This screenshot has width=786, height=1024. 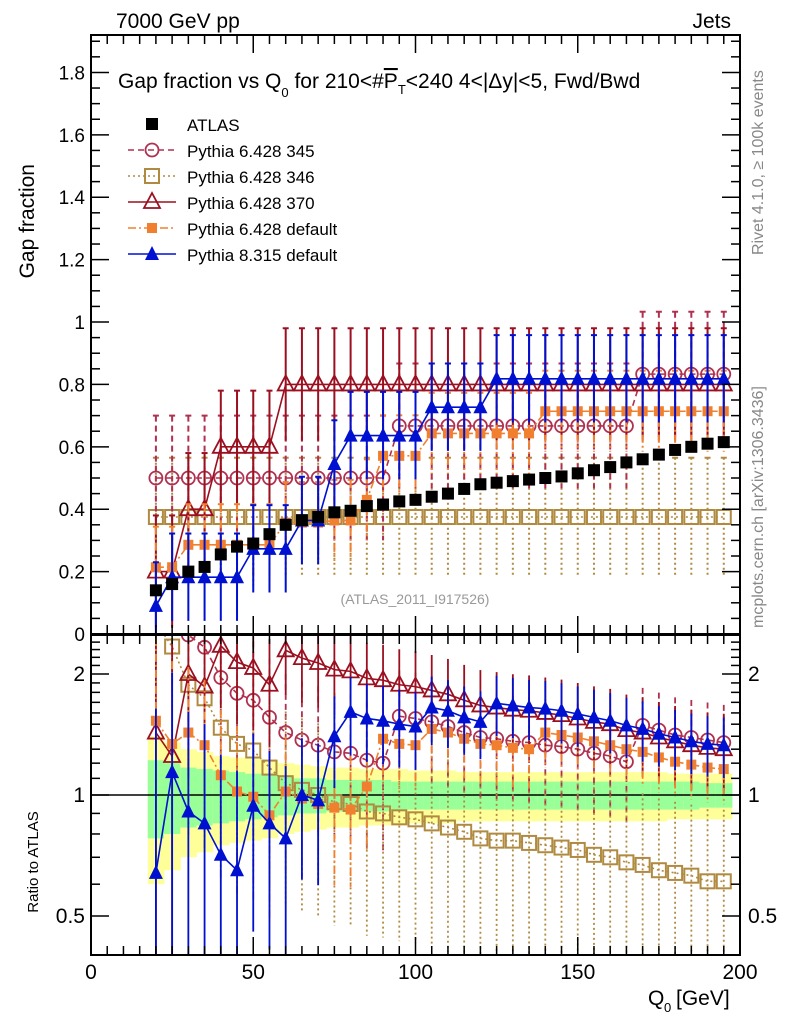 What do you see at coordinates (79, 323) in the screenshot?
I see `y-tick-label: 1` at bounding box center [79, 323].